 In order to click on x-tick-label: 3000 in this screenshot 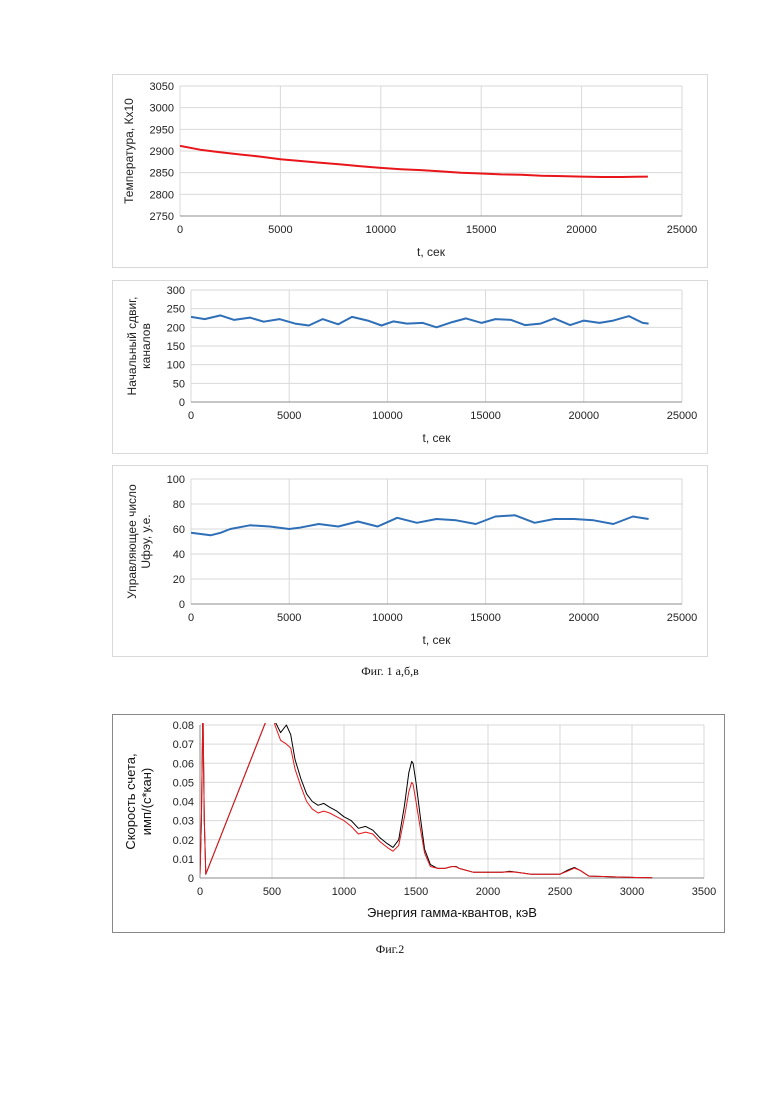, I will do `click(632, 892)`.